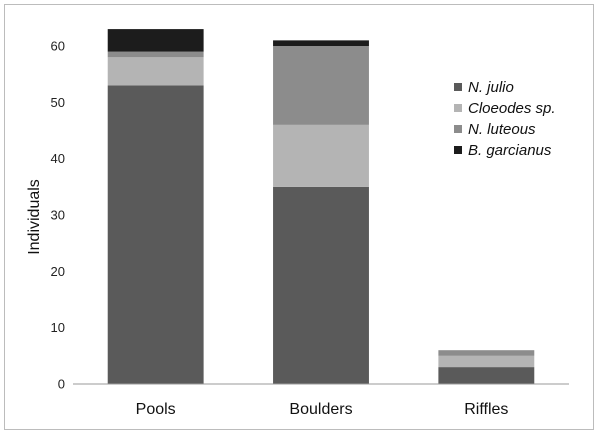  I want to click on legend-label-0: N. julio, so click(491, 87).